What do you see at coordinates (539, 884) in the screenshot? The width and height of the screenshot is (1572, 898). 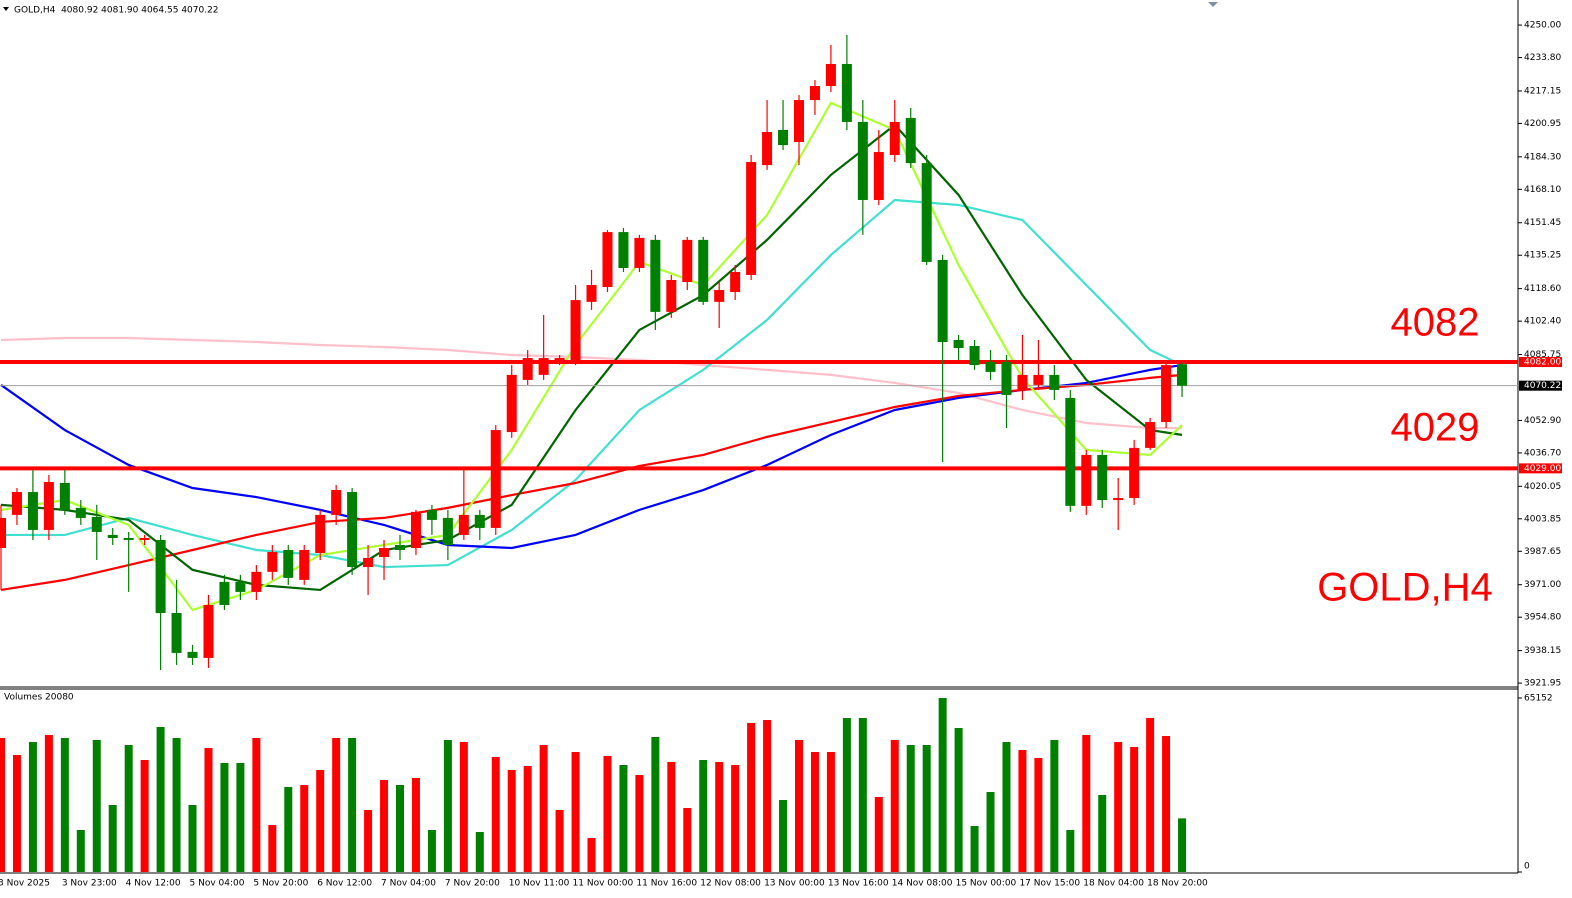 I see `x-tick-label: 10 Nov 11:00` at bounding box center [539, 884].